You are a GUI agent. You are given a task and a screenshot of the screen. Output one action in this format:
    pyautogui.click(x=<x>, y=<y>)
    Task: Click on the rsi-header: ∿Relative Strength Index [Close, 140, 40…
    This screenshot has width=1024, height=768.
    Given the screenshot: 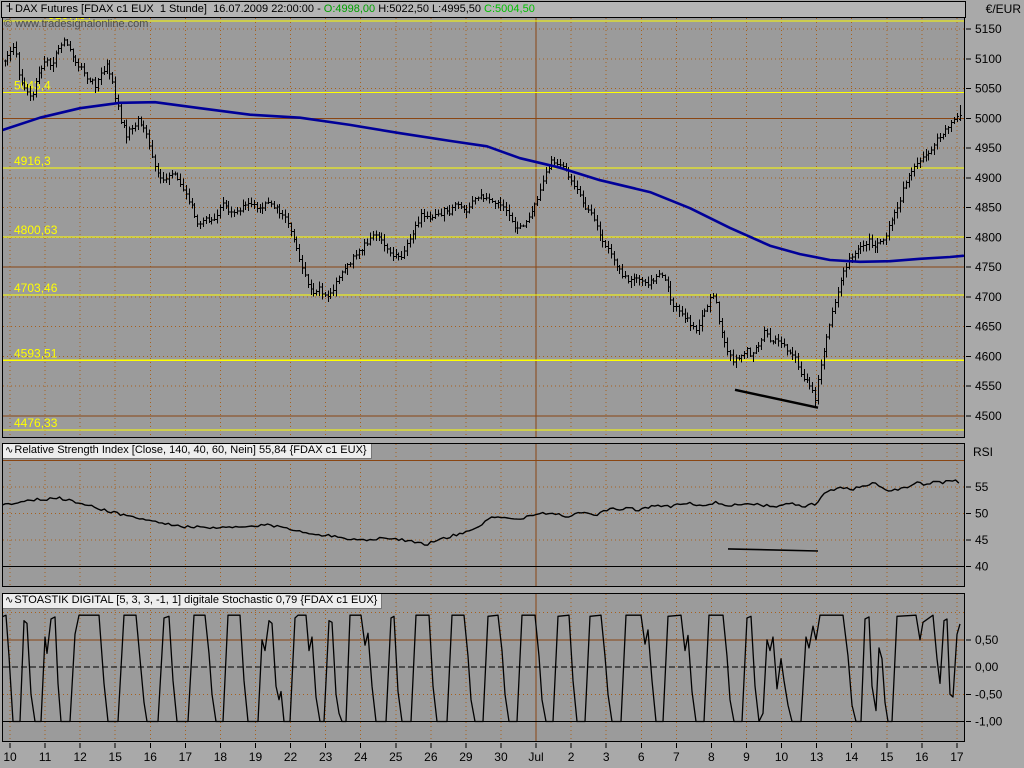 What is the action you would take?
    pyautogui.click(x=187, y=451)
    